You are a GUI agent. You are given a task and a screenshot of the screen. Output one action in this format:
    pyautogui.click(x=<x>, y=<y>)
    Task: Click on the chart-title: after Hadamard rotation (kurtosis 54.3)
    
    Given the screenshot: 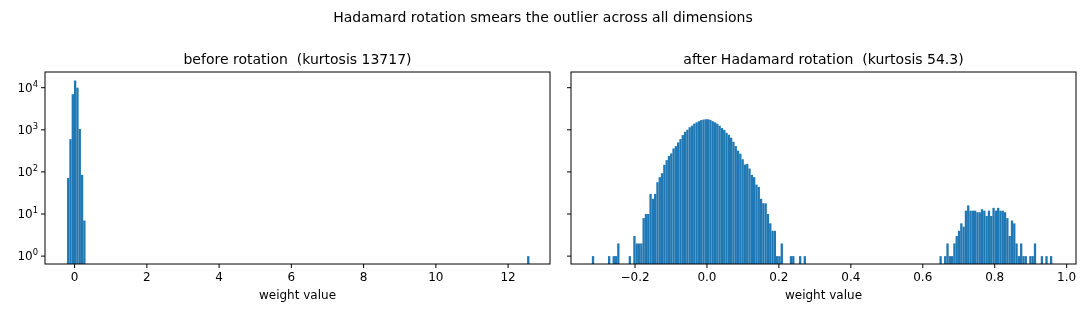 What is the action you would take?
    pyautogui.click(x=823, y=59)
    